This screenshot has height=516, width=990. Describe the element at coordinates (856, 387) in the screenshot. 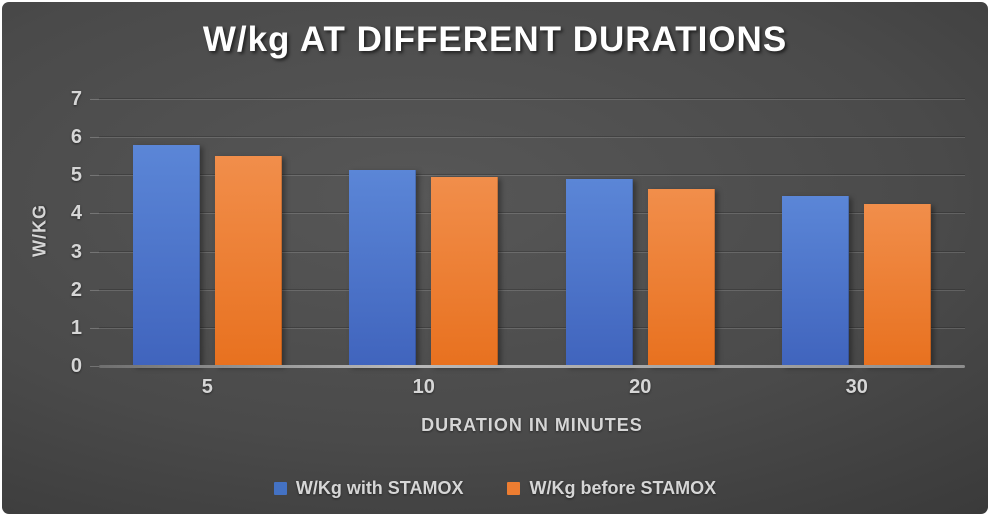

I see `x-tick-label-30: 30` at that location.